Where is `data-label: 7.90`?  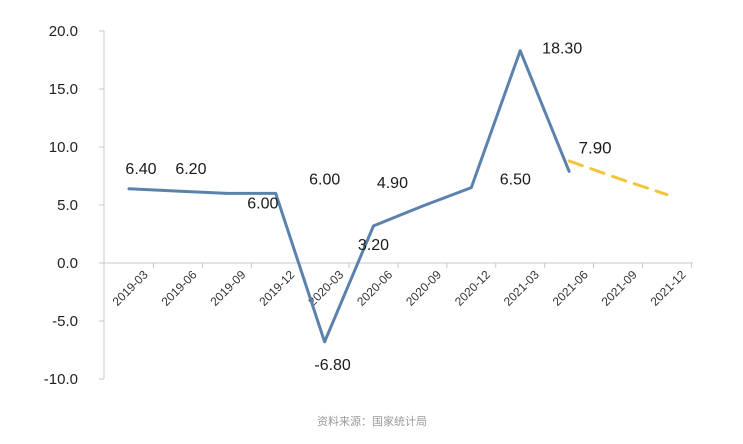 data-label: 7.90 is located at coordinates (595, 147).